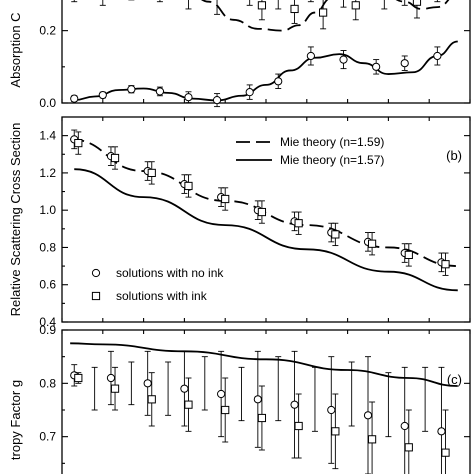 This screenshot has width=474, height=474. What do you see at coordinates (47, 173) in the screenshot?
I see `y-tick-label: 1.2` at bounding box center [47, 173].